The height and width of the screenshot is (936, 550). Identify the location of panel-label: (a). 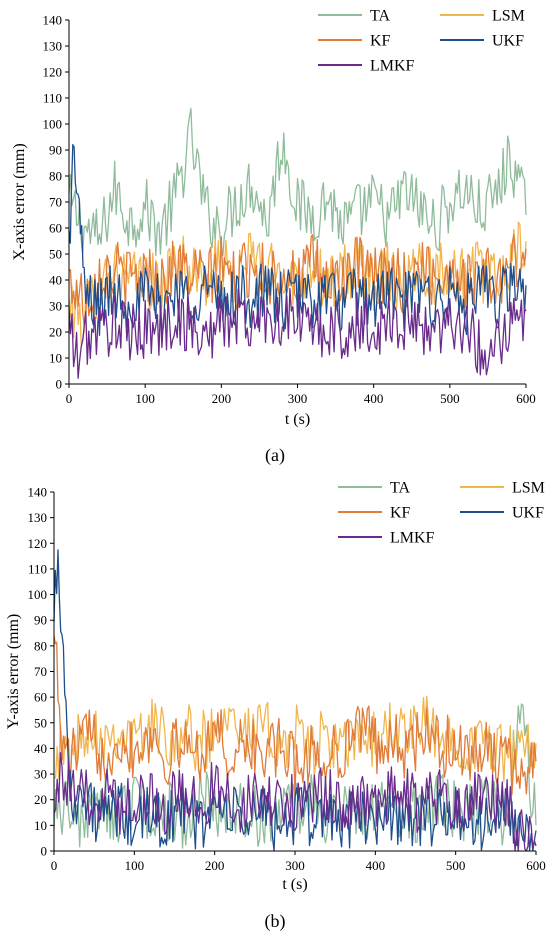
(275, 455).